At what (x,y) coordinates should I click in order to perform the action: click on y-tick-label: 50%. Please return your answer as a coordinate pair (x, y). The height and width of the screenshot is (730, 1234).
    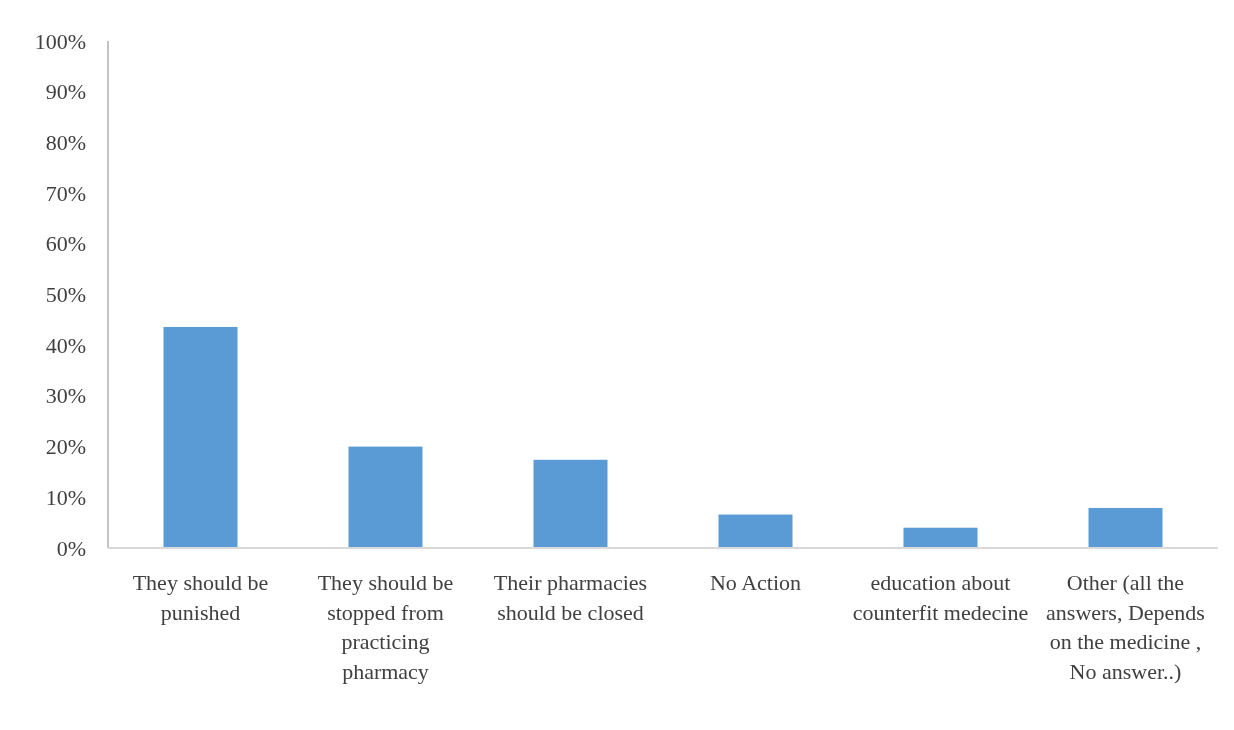
    Looking at the image, I should click on (65, 295).